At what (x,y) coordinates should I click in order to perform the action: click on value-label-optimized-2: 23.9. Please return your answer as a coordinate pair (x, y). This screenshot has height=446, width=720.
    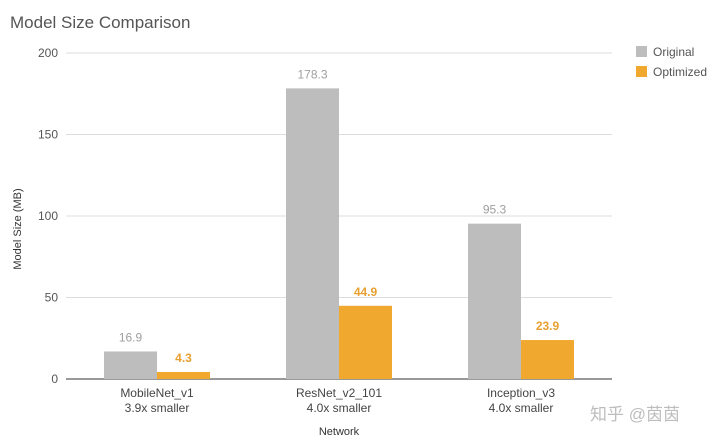
    Looking at the image, I should click on (548, 326).